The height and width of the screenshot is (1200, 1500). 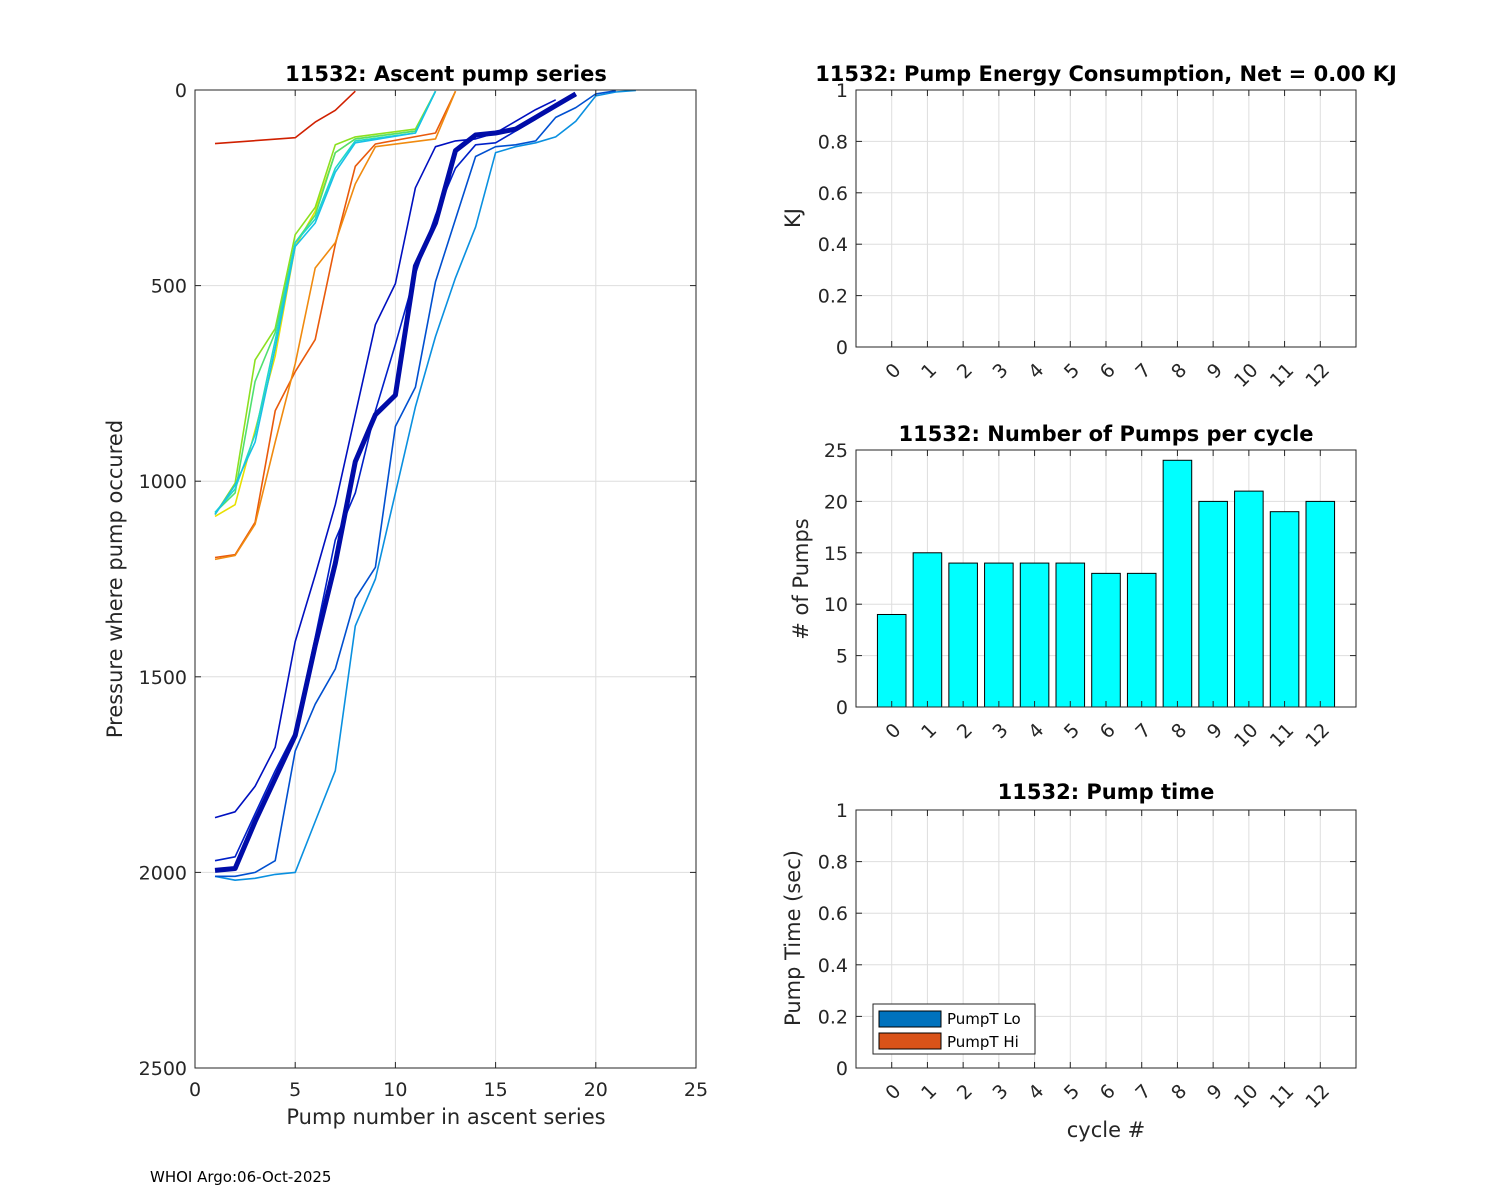 What do you see at coordinates (1282, 1096) in the screenshot?
I see `pumptime-x-tick-label: 11` at bounding box center [1282, 1096].